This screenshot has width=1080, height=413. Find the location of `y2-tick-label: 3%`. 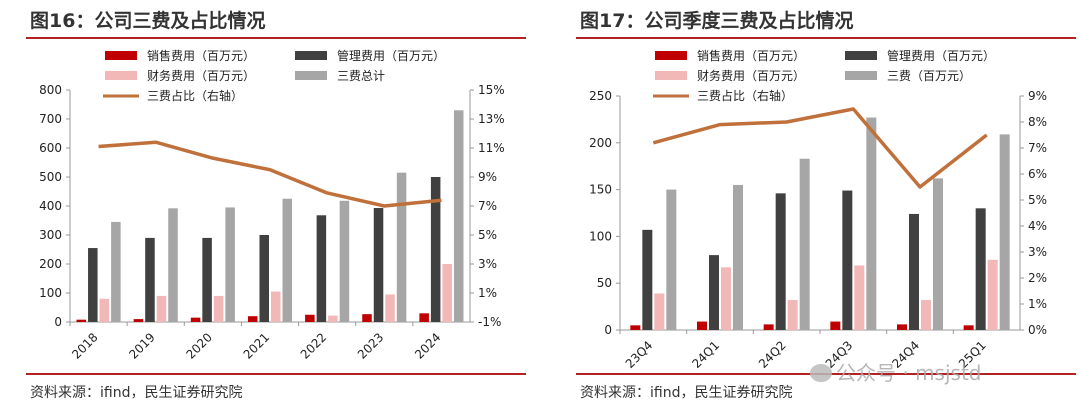

y2-tick-label: 3% is located at coordinates (487, 264).